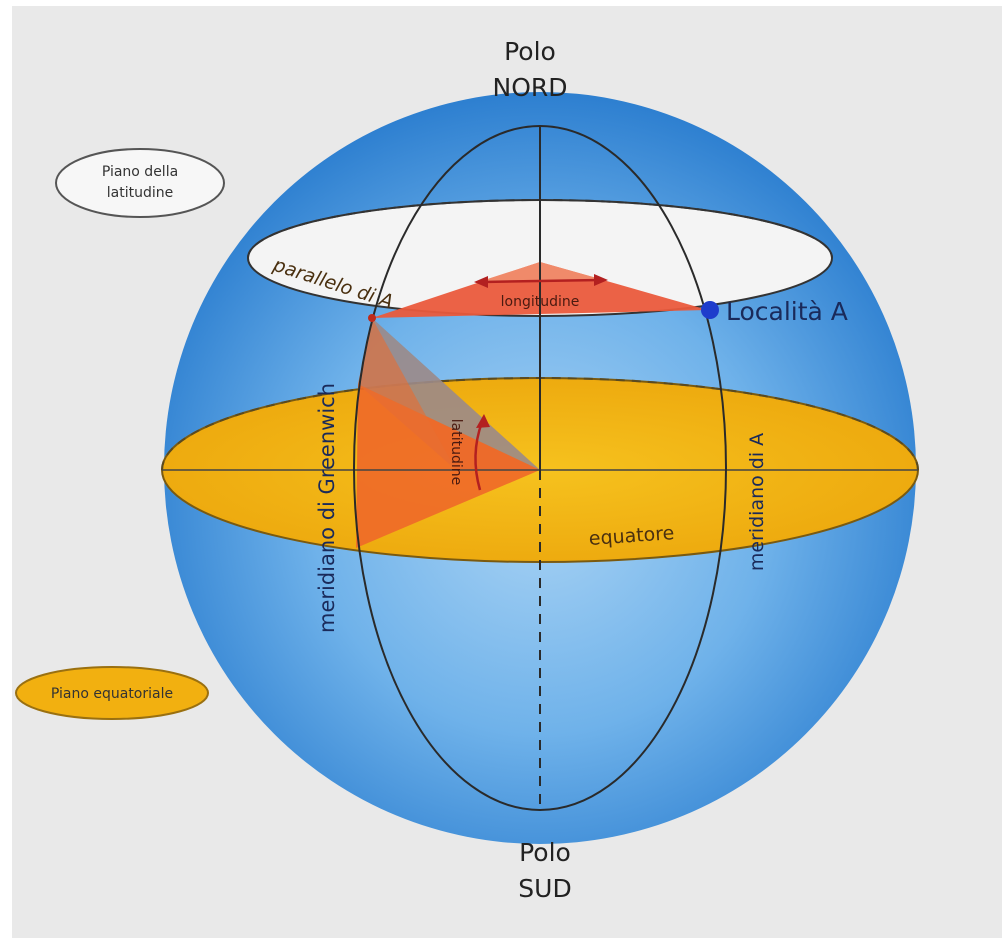 Image resolution: width=1004 pixels, height=945 pixels. I want to click on latitude-arrow-head, so click(483, 421).